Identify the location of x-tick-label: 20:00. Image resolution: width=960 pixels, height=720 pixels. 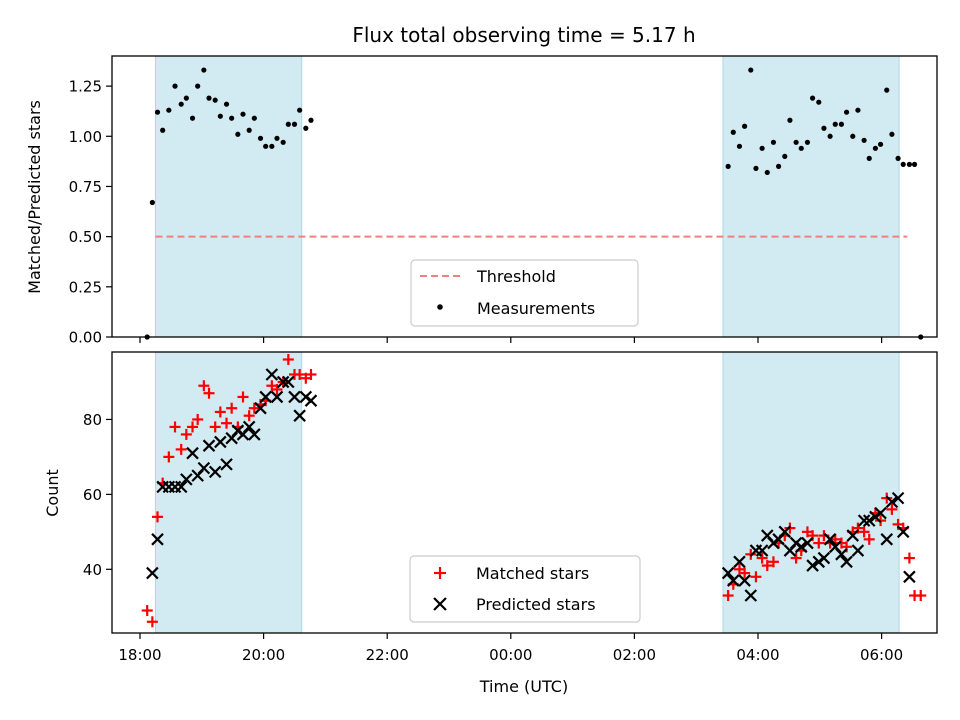
(263, 655).